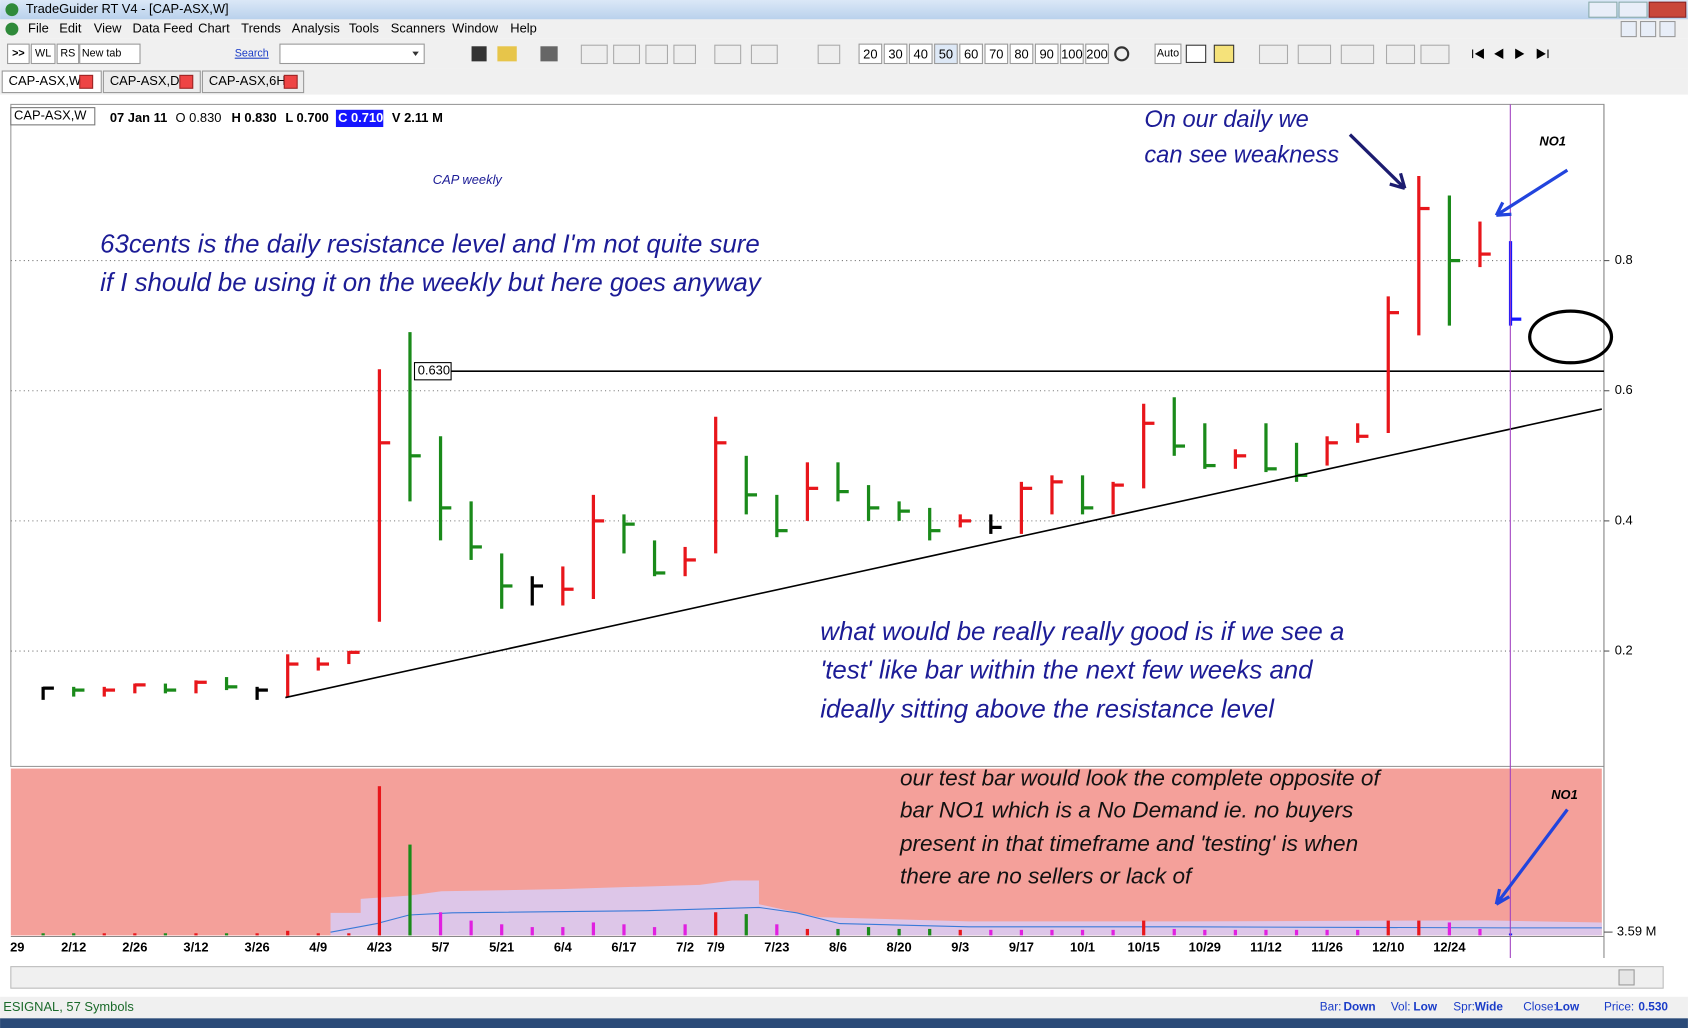 The height and width of the screenshot is (1028, 1688). I want to click on menu-item: Trends, so click(261, 27).